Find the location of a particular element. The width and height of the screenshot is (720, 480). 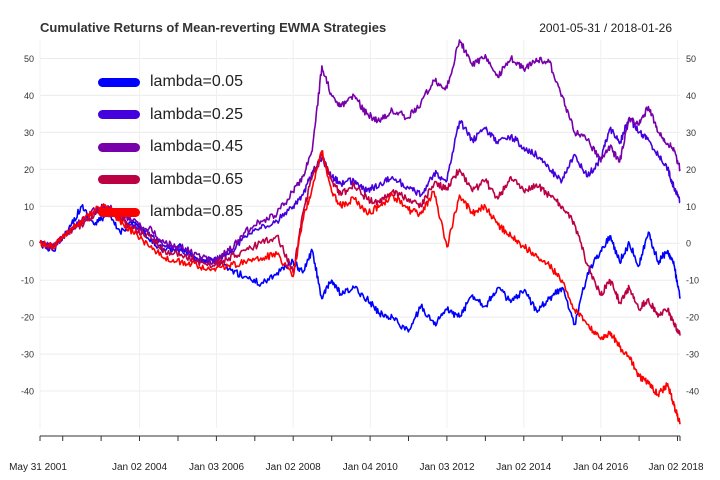

y-tick-label-right: 50 is located at coordinates (691, 59).